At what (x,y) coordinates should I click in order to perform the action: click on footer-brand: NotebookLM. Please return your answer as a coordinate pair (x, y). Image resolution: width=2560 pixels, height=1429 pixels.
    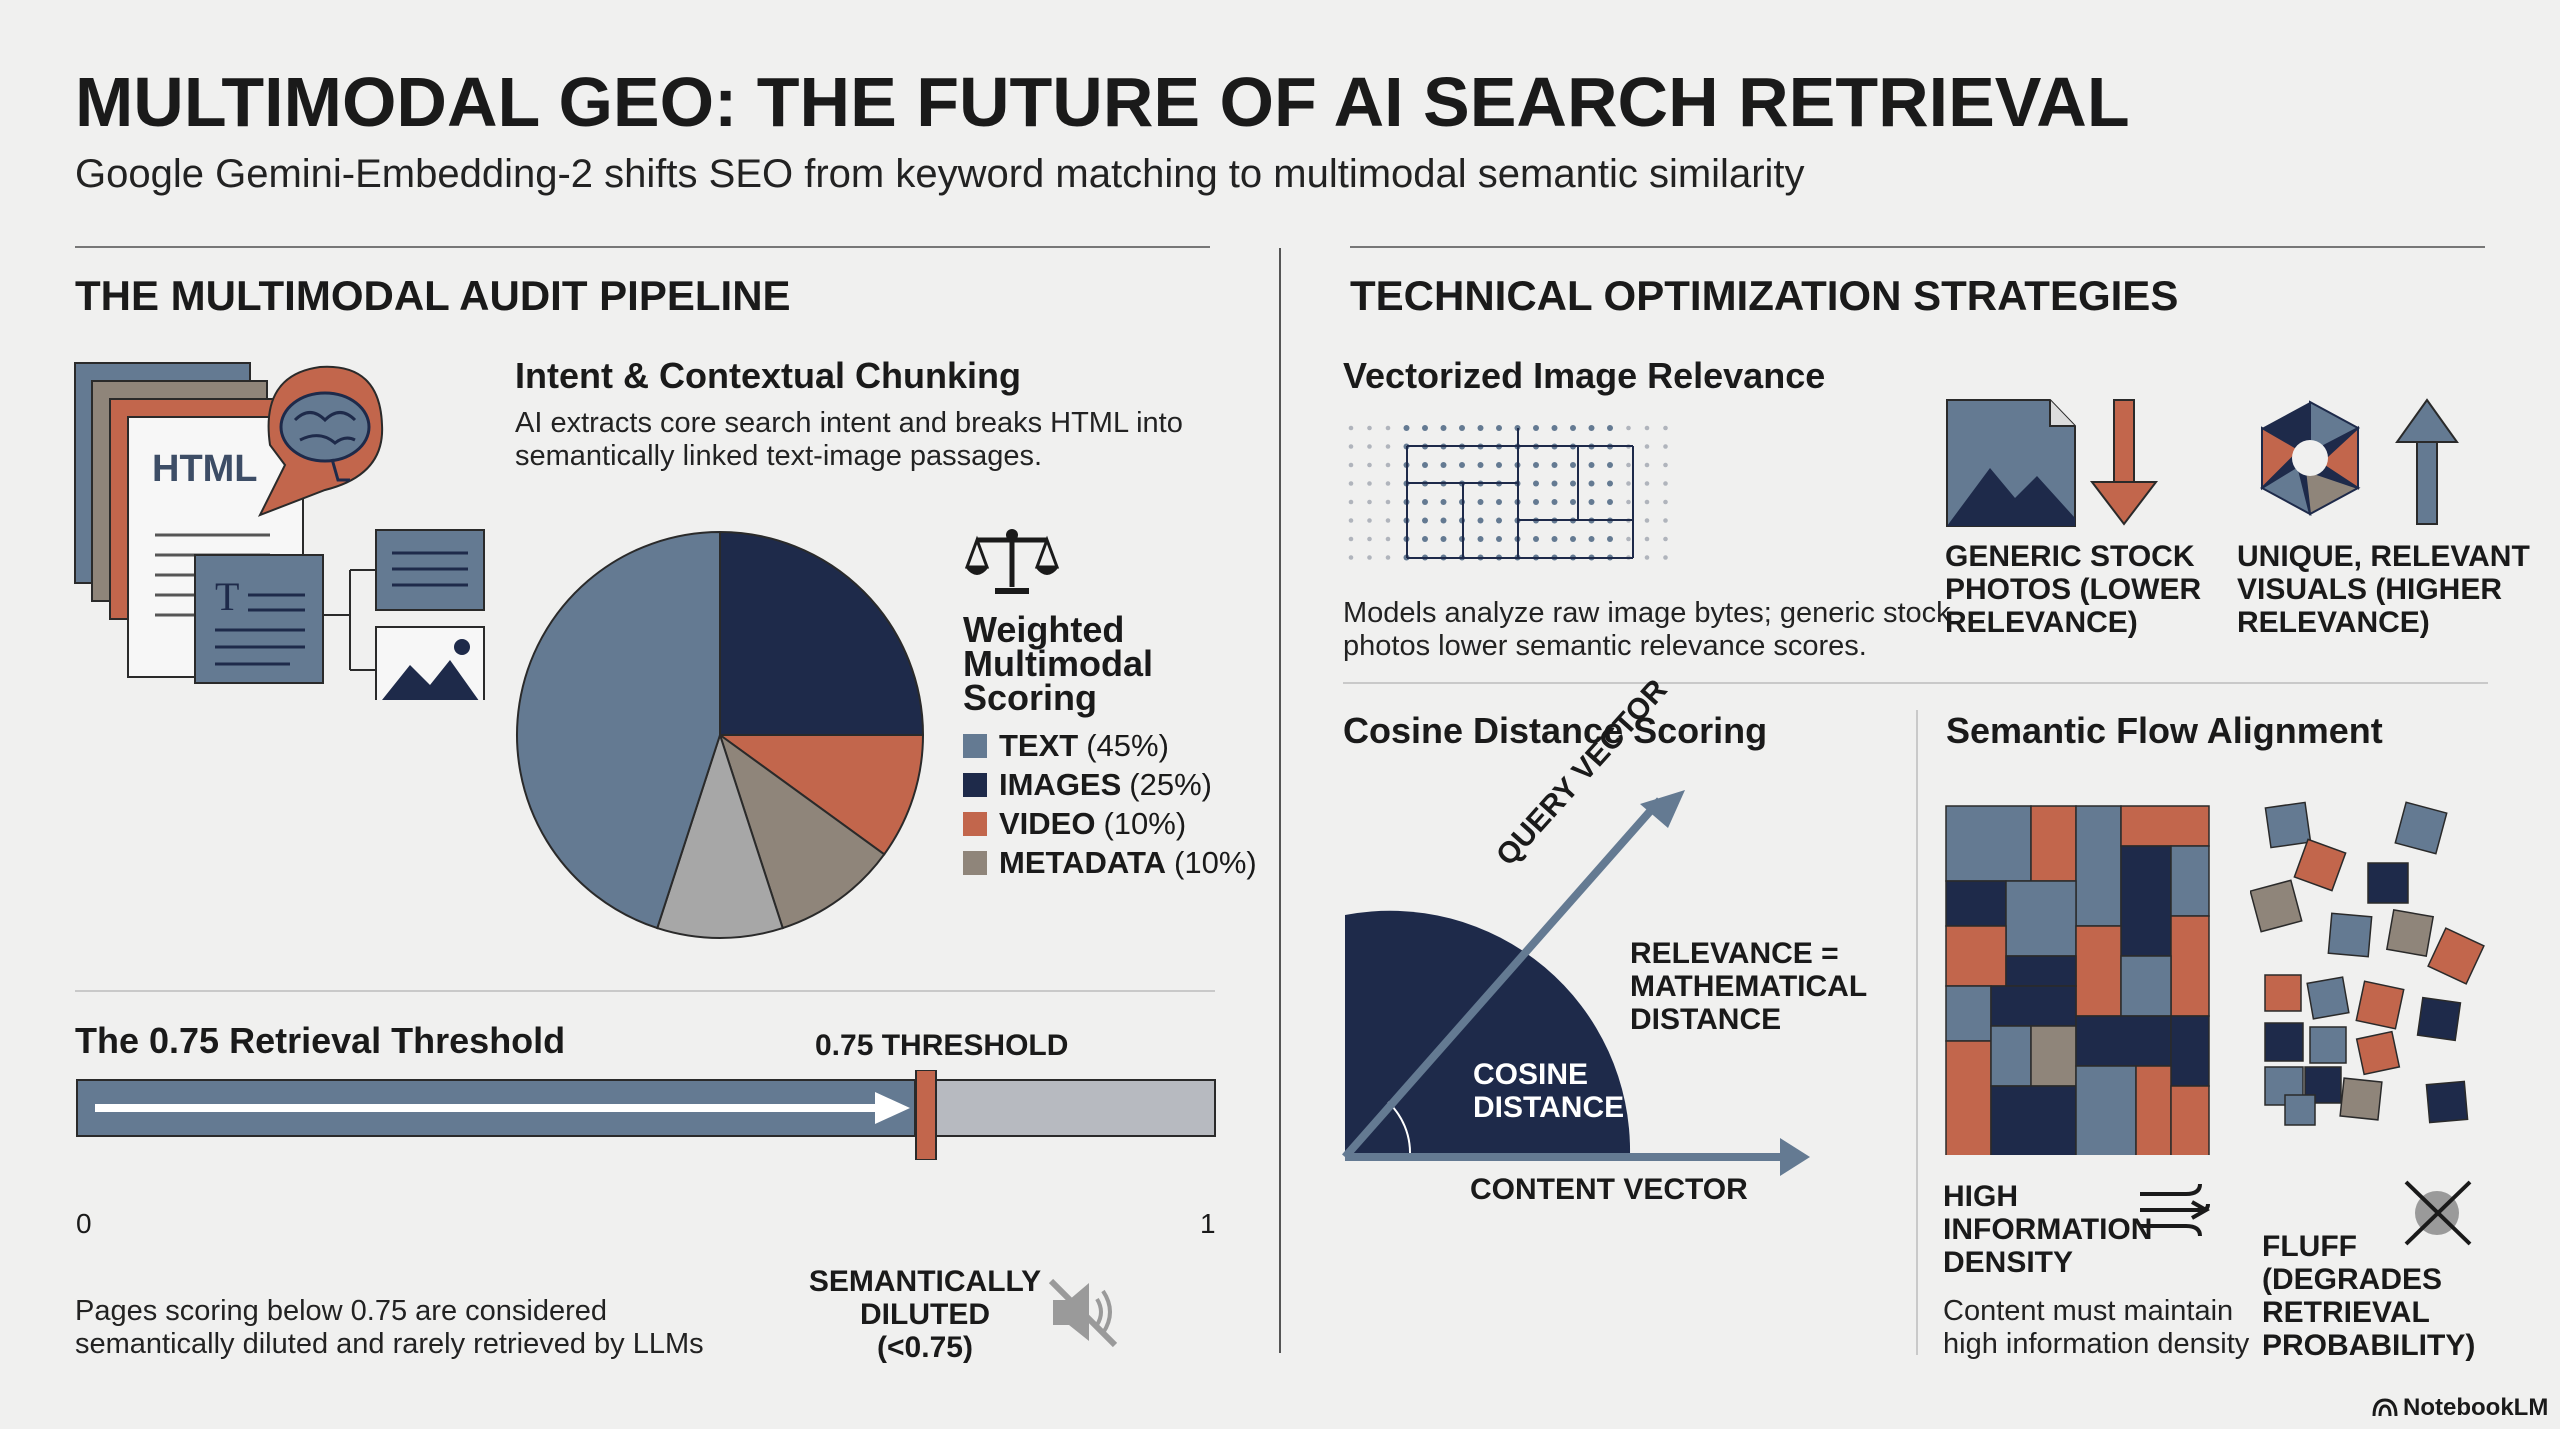
    Looking at the image, I should click on (2476, 1407).